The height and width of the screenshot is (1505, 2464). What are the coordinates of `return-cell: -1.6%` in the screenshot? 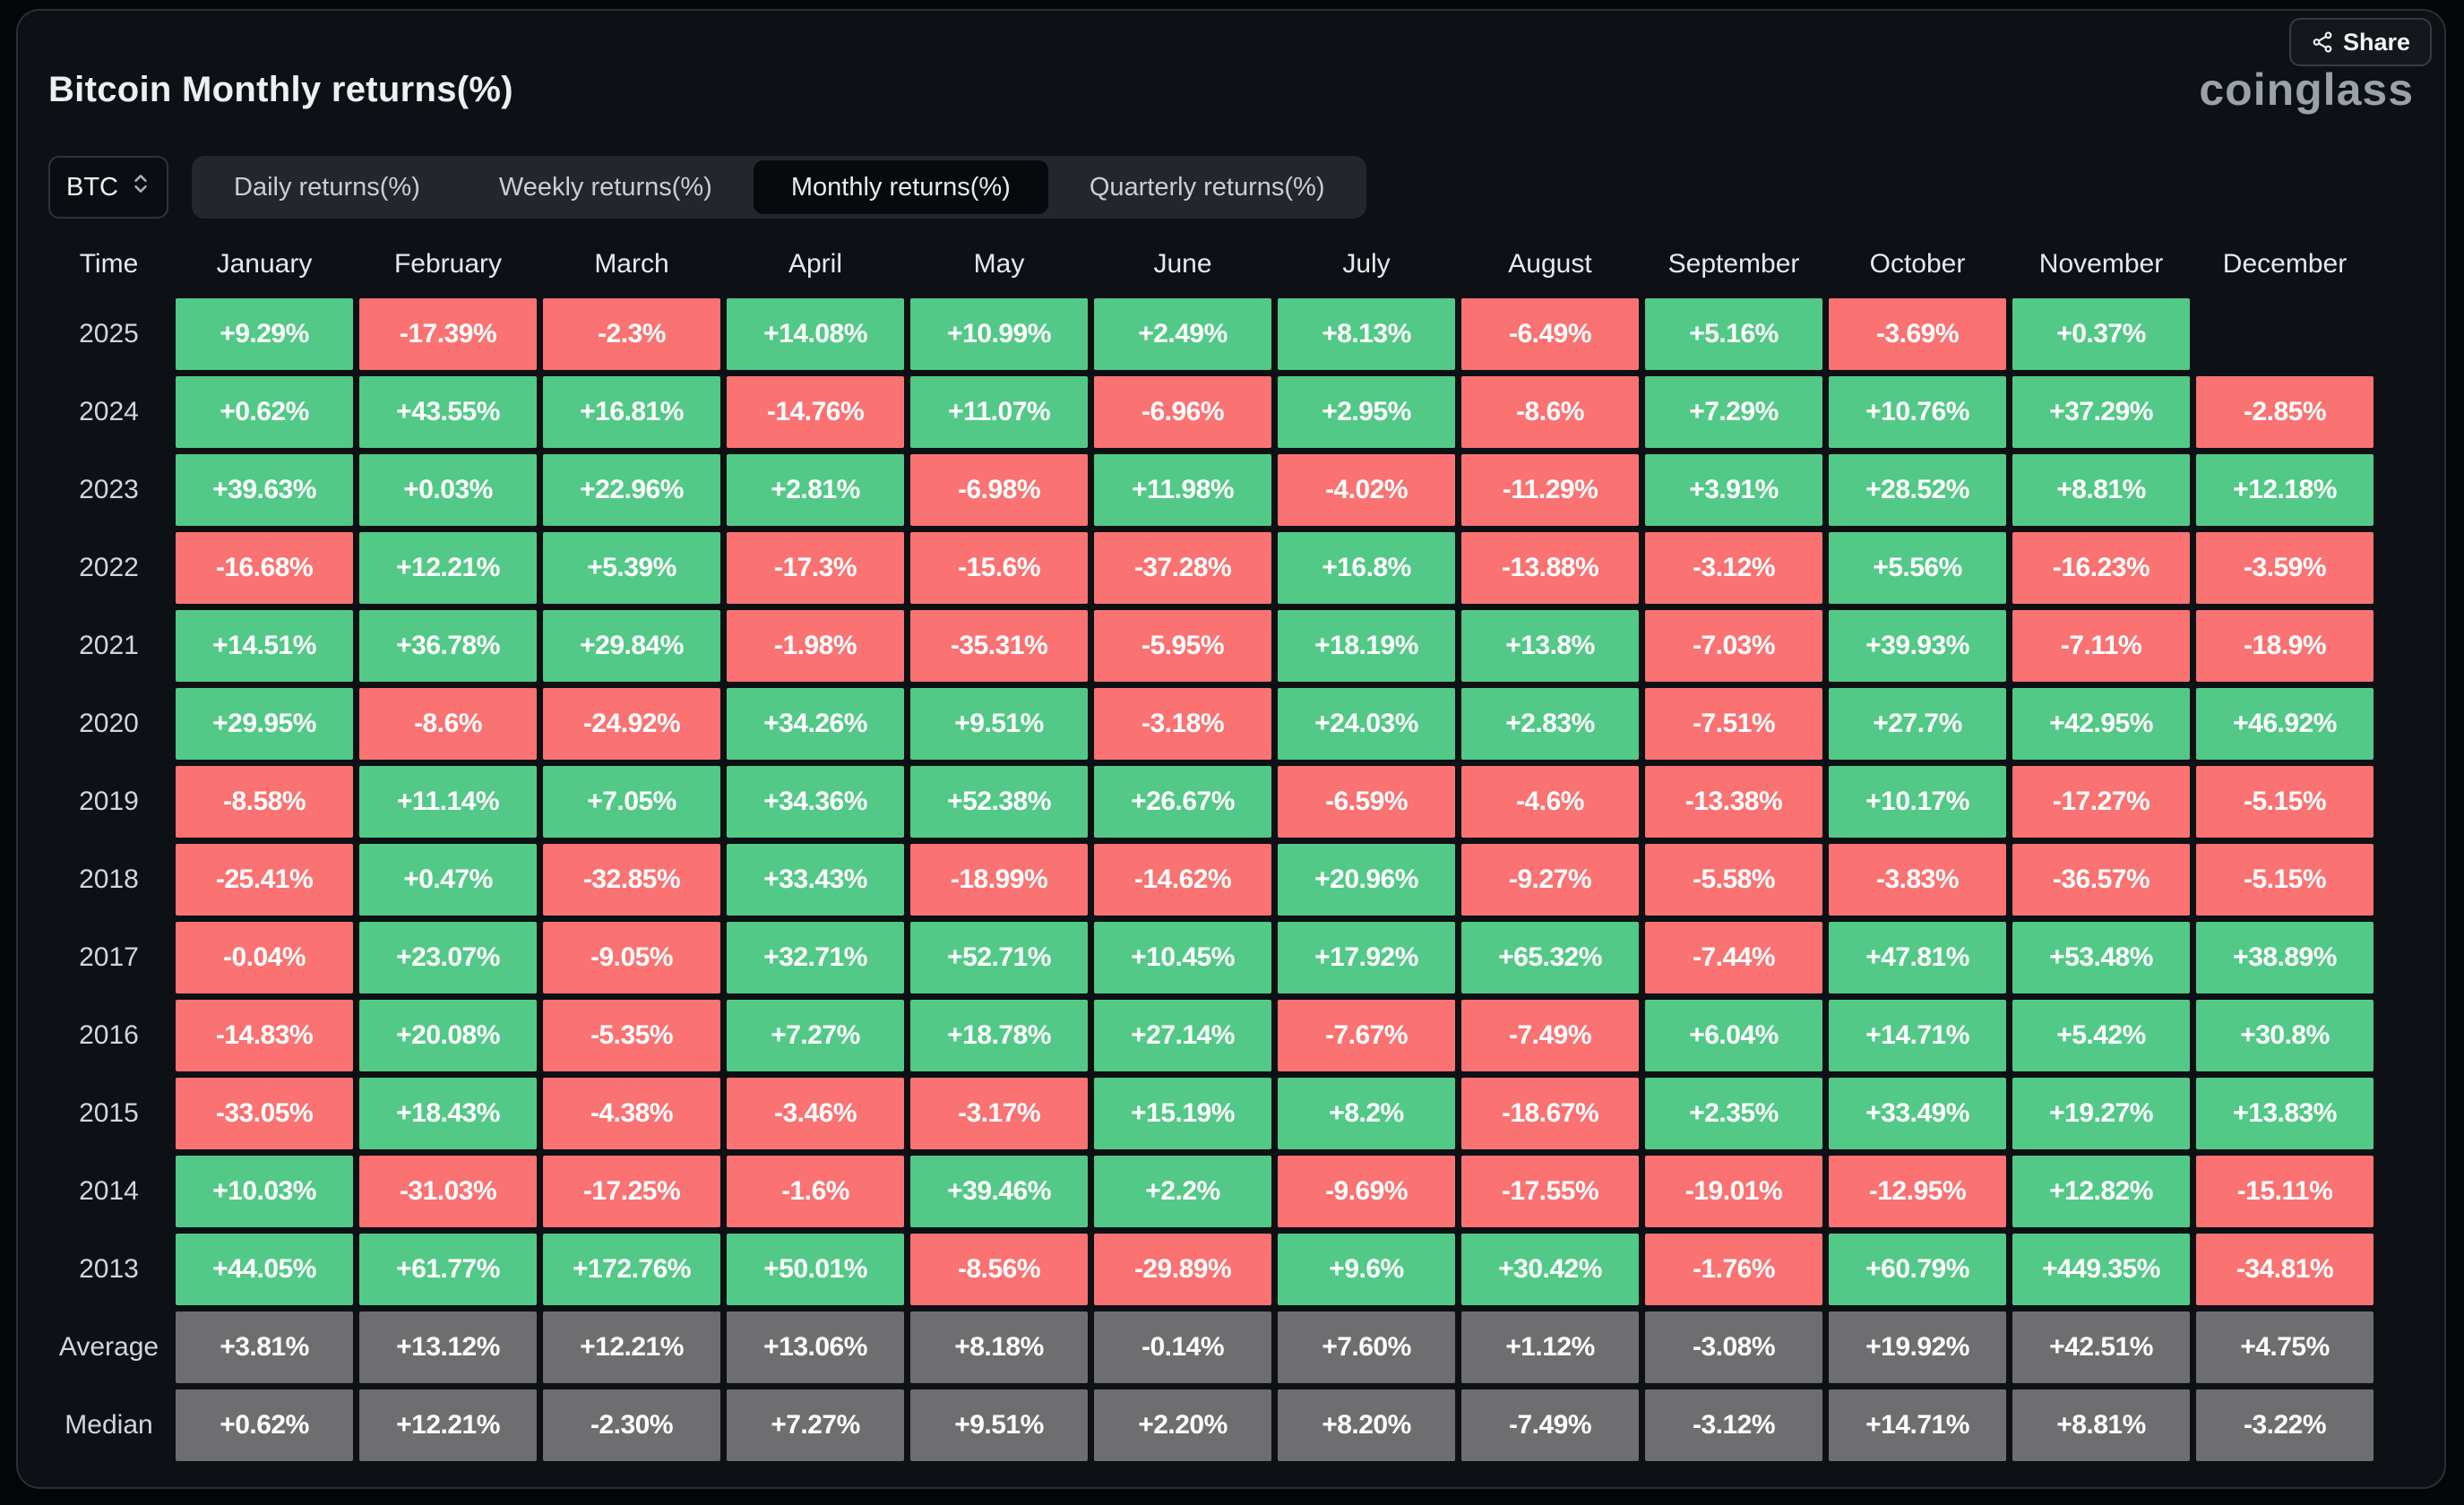 It's located at (815, 1191).